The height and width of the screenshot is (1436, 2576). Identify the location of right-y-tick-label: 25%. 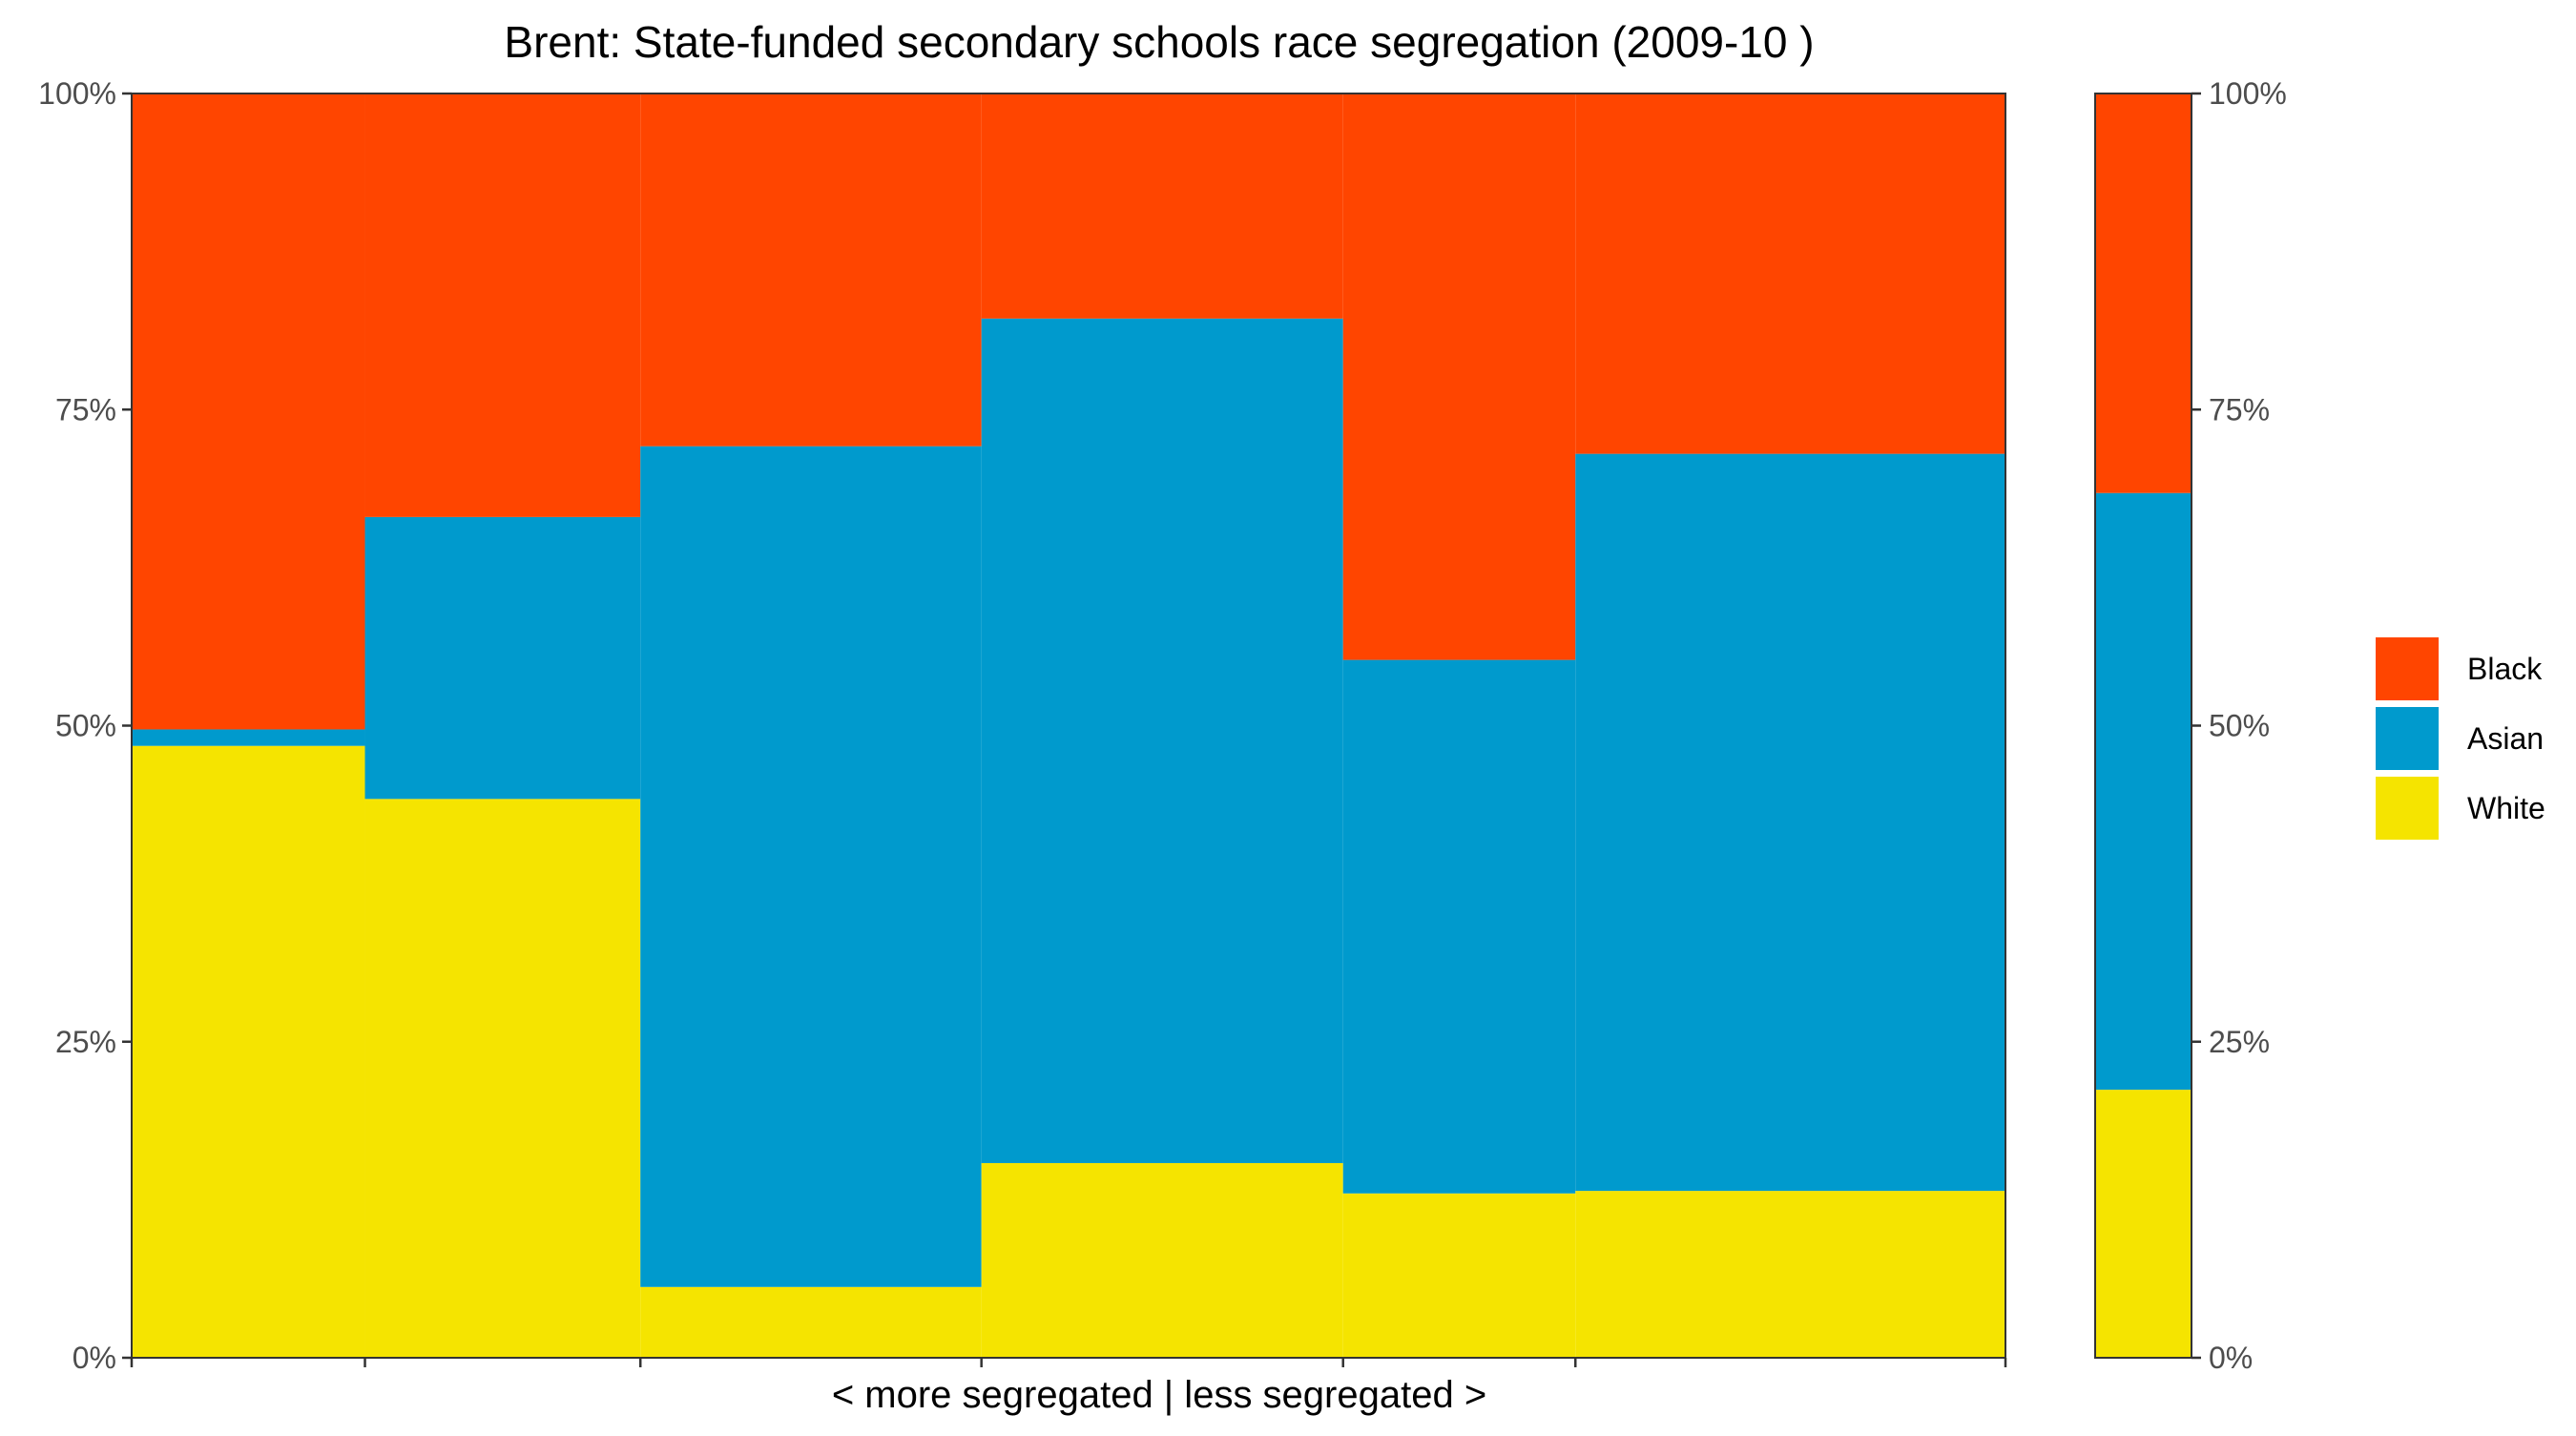
(2239, 1042).